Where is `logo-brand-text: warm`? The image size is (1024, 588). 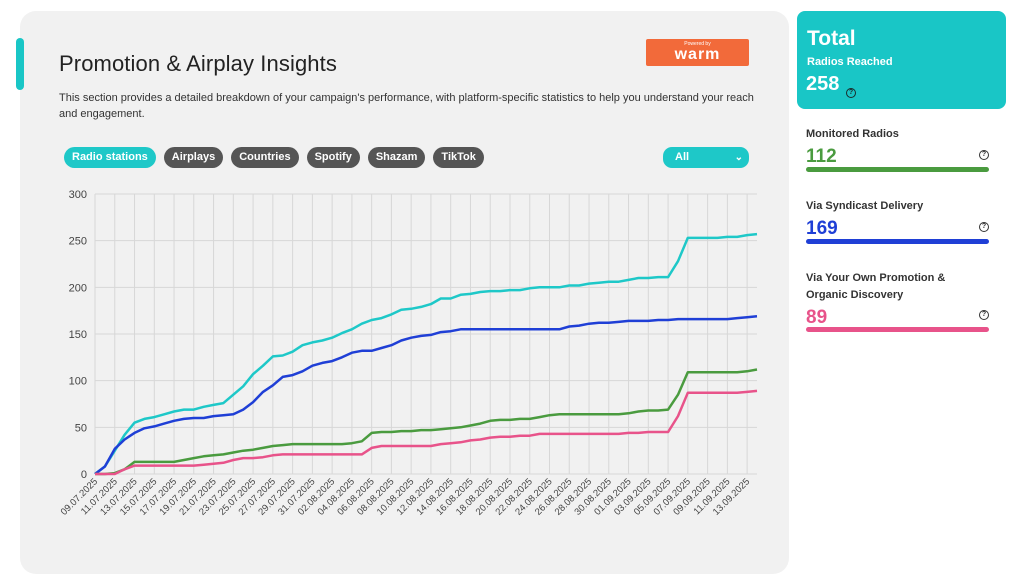 logo-brand-text: warm is located at coordinates (697, 54).